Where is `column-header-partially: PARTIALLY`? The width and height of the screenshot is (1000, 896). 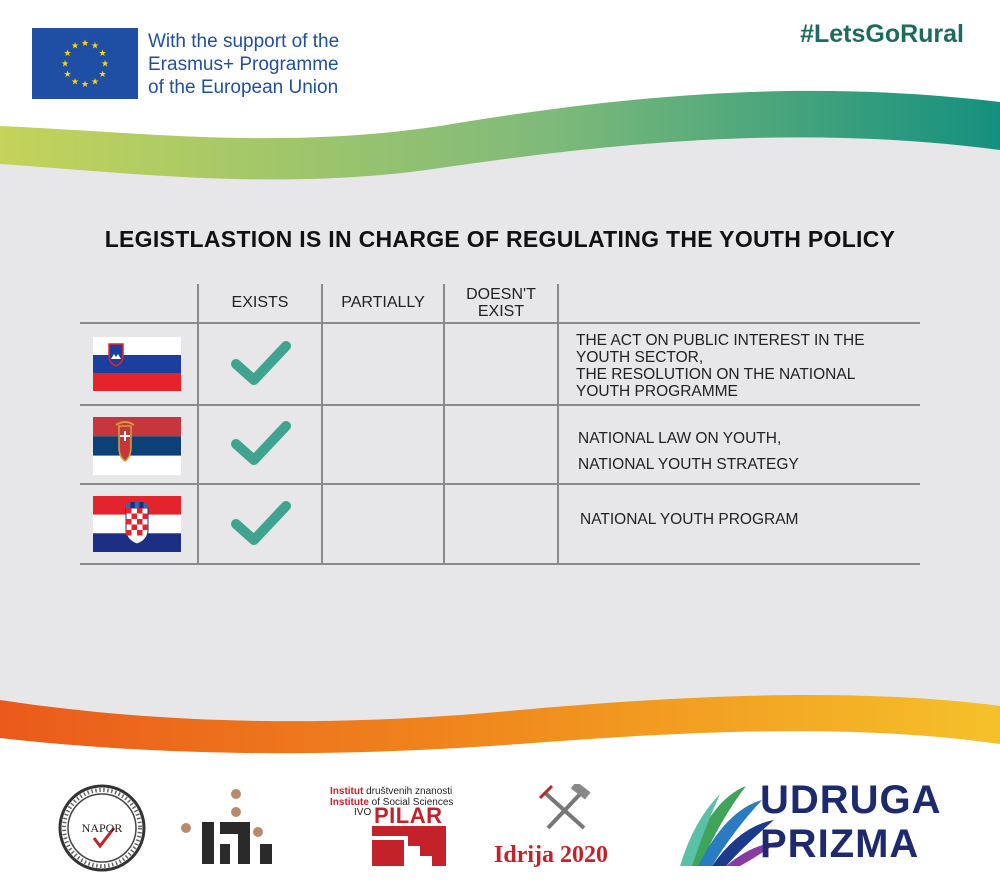 column-header-partially: PARTIALLY is located at coordinates (383, 302).